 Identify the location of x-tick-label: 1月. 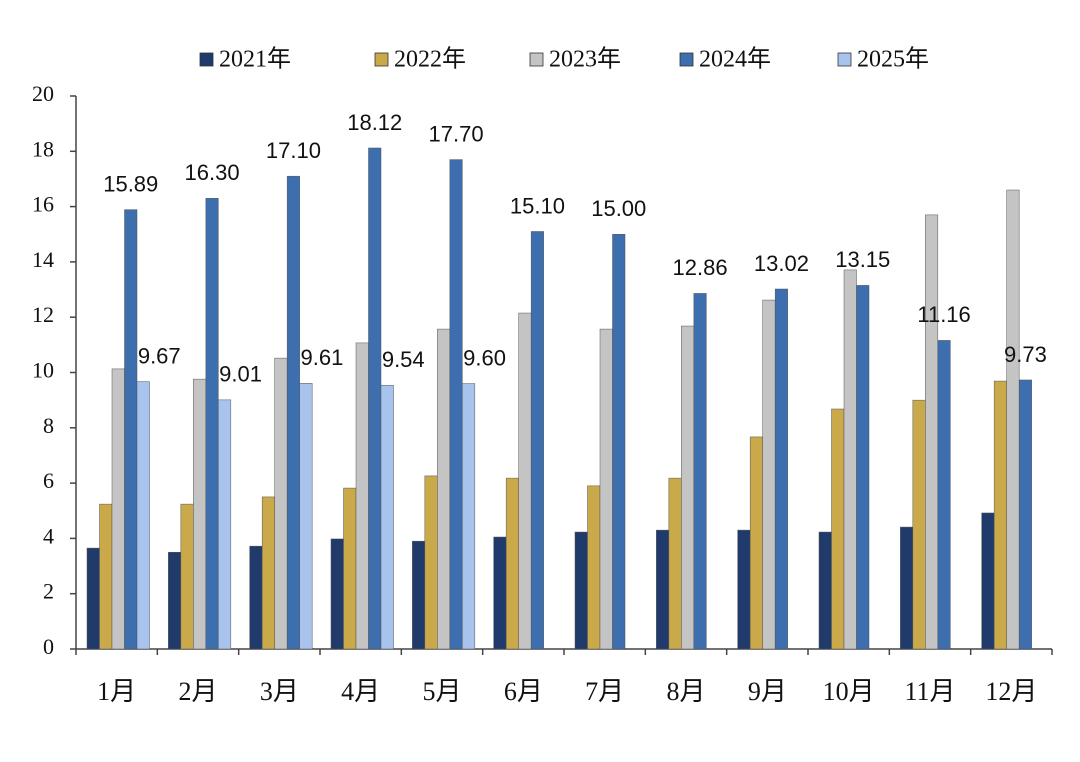
(116, 691).